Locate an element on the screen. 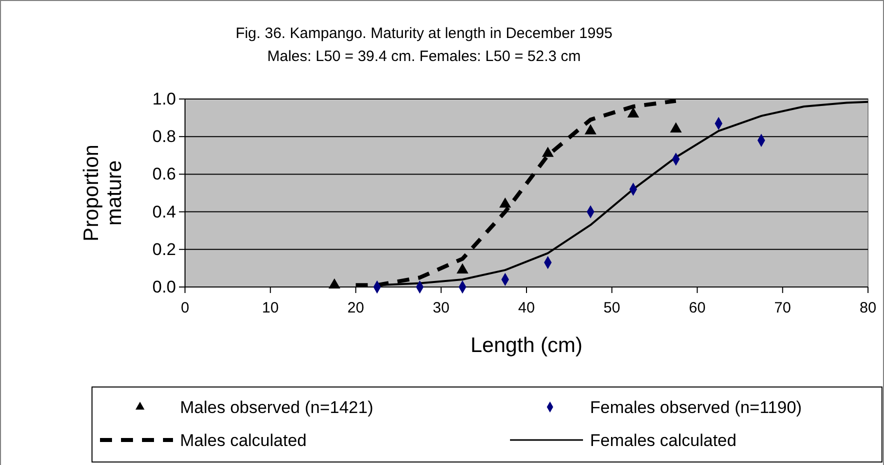  y-tick-label: 1.0 is located at coordinates (164, 98).